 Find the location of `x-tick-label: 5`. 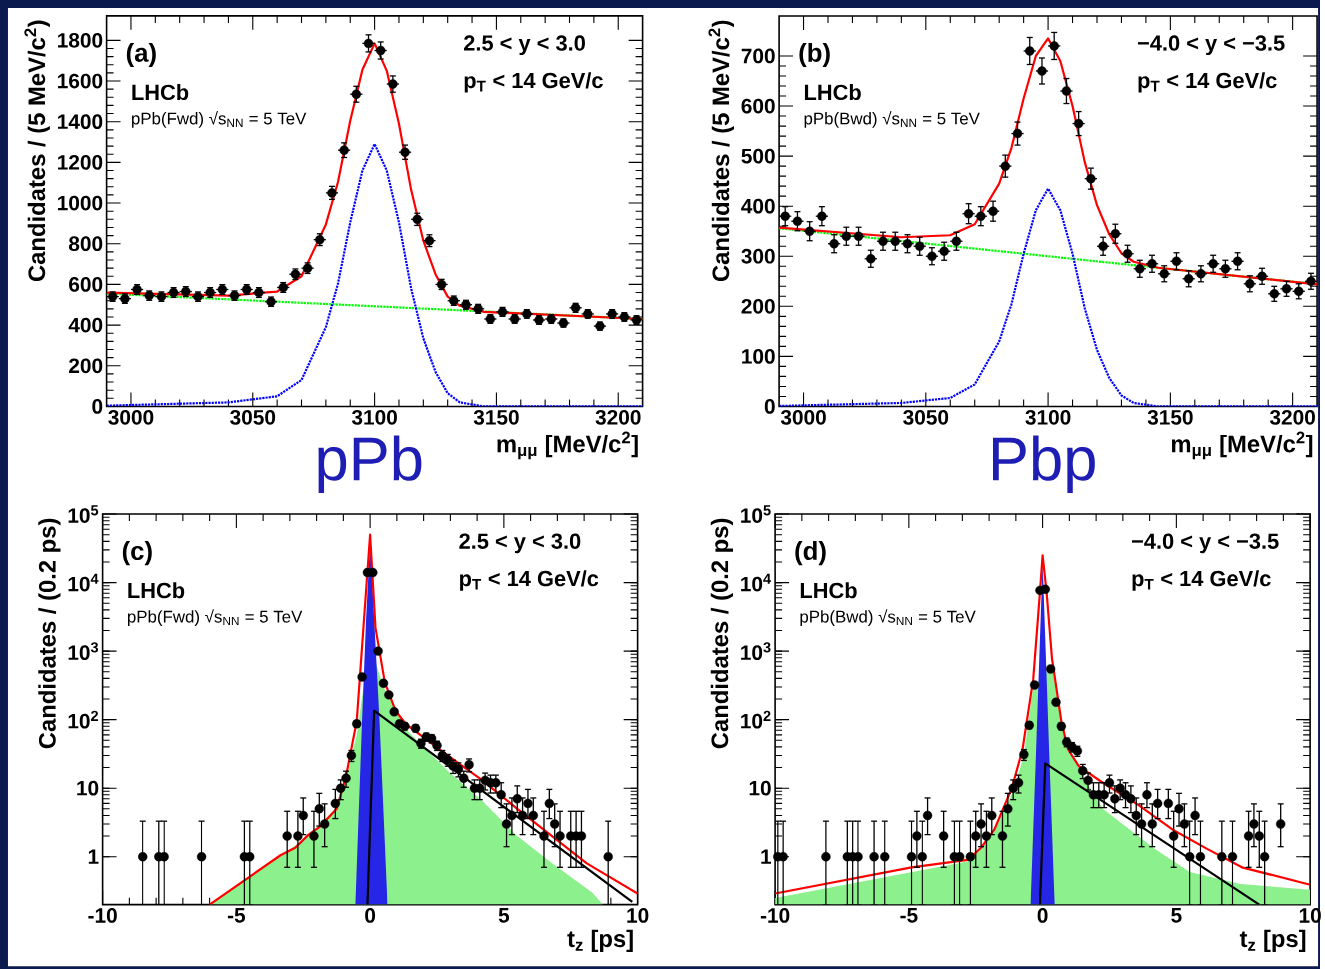

x-tick-label: 5 is located at coordinates (504, 915).